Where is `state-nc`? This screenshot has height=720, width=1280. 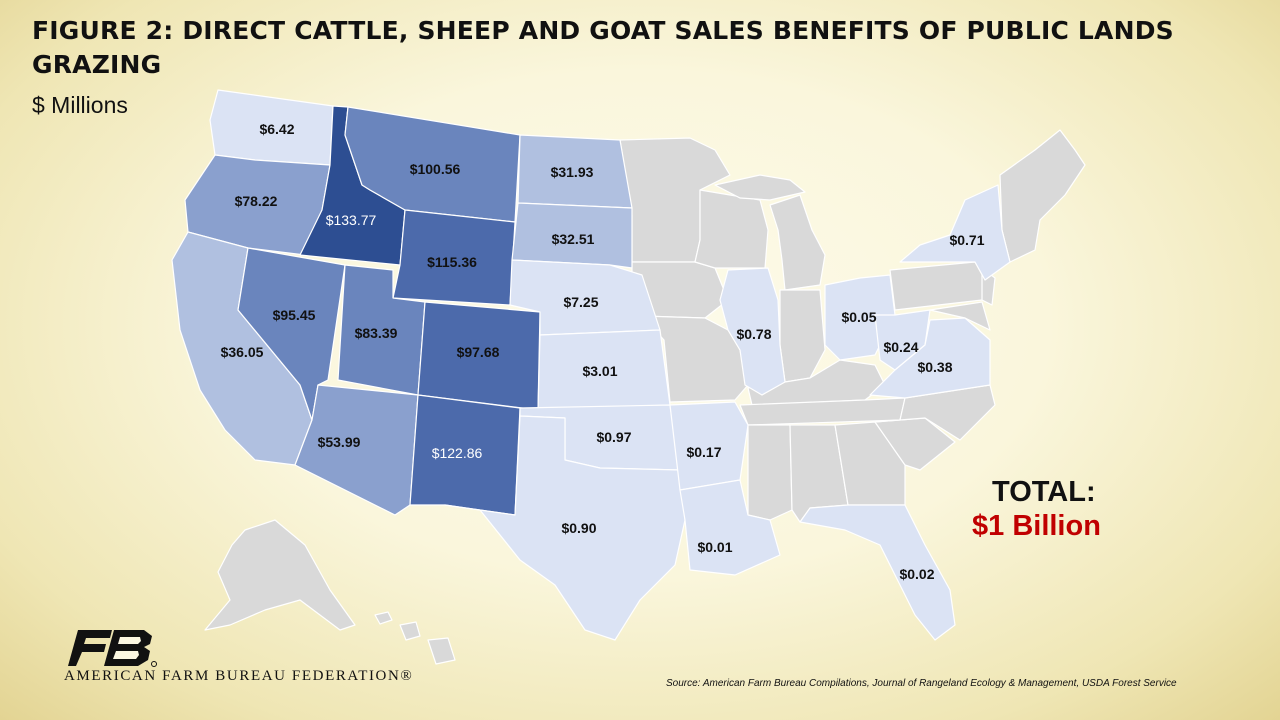
state-nc is located at coordinates (935, 412).